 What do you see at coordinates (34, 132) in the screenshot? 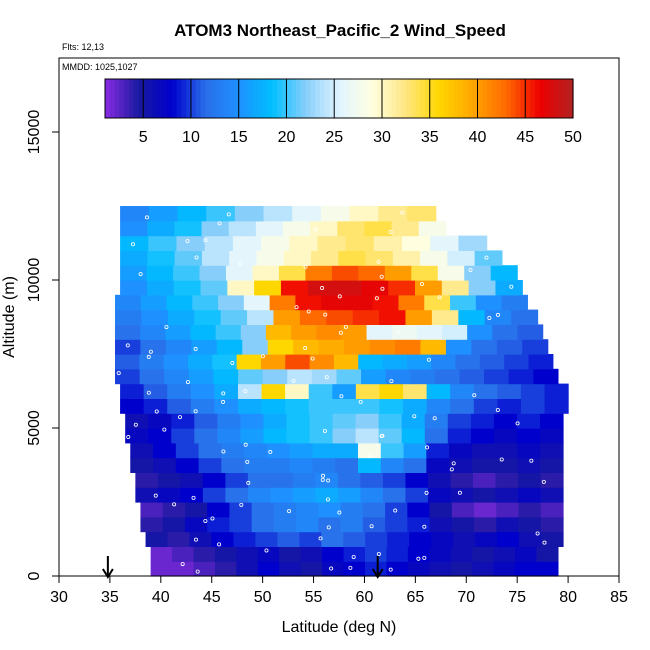
I see `y-tick-label: 15000` at bounding box center [34, 132].